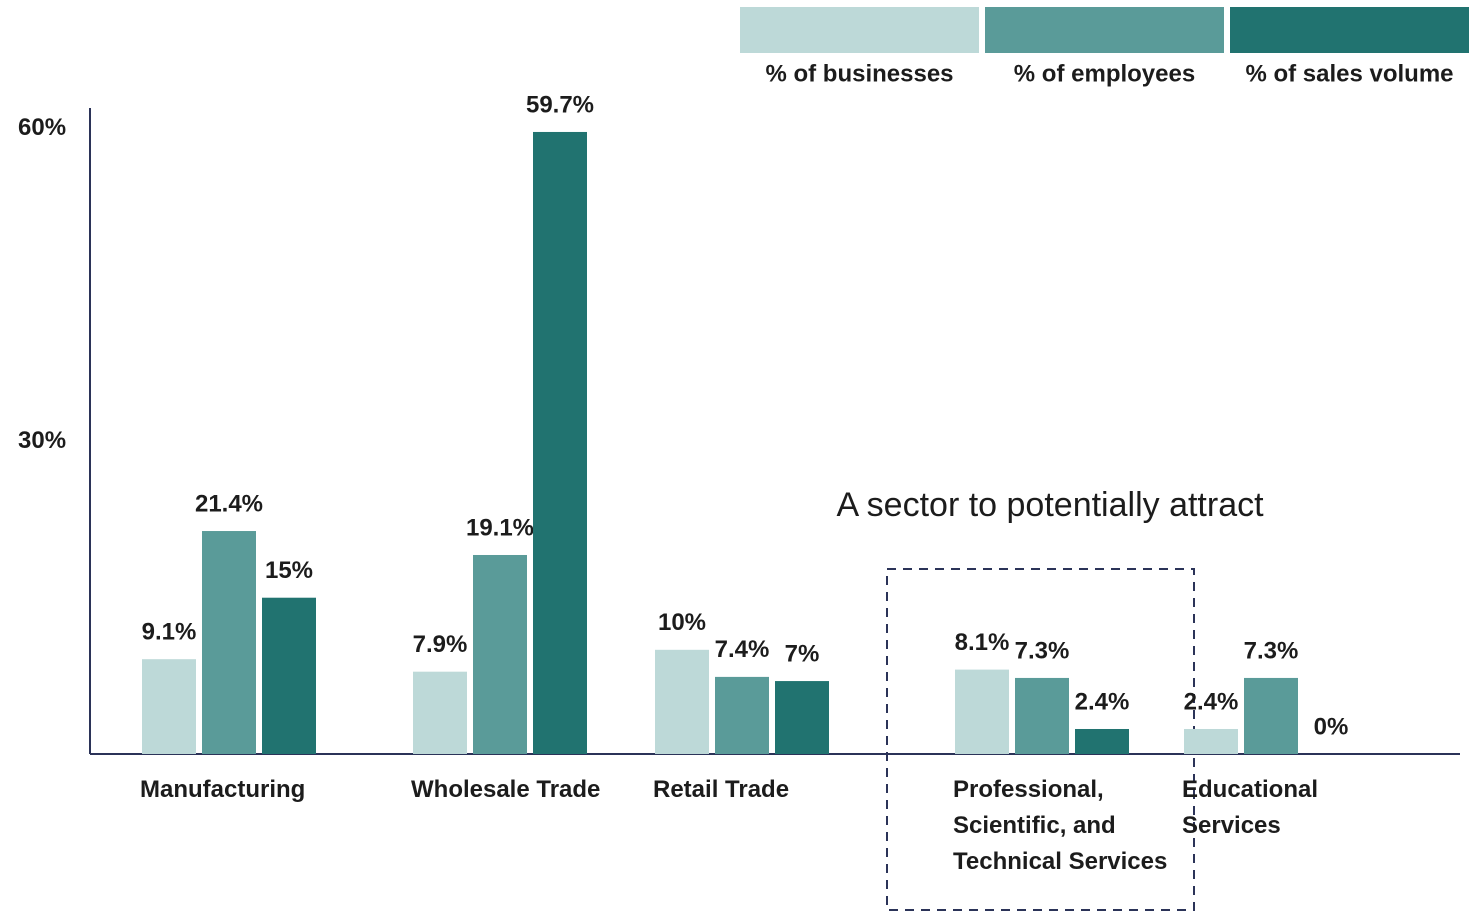 This screenshot has width=1475, height=912. I want to click on highlight-box, so click(1040, 739).